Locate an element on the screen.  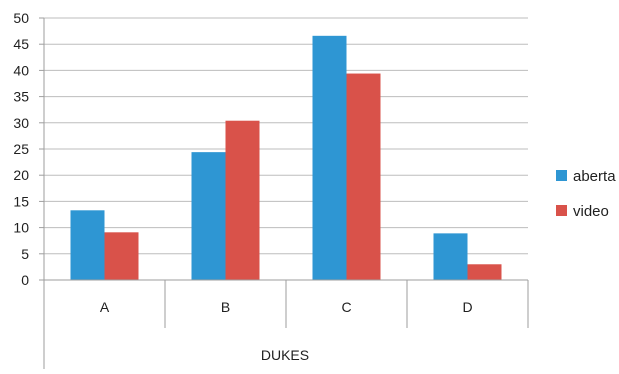
y-tick-label: 20 is located at coordinates (21, 175).